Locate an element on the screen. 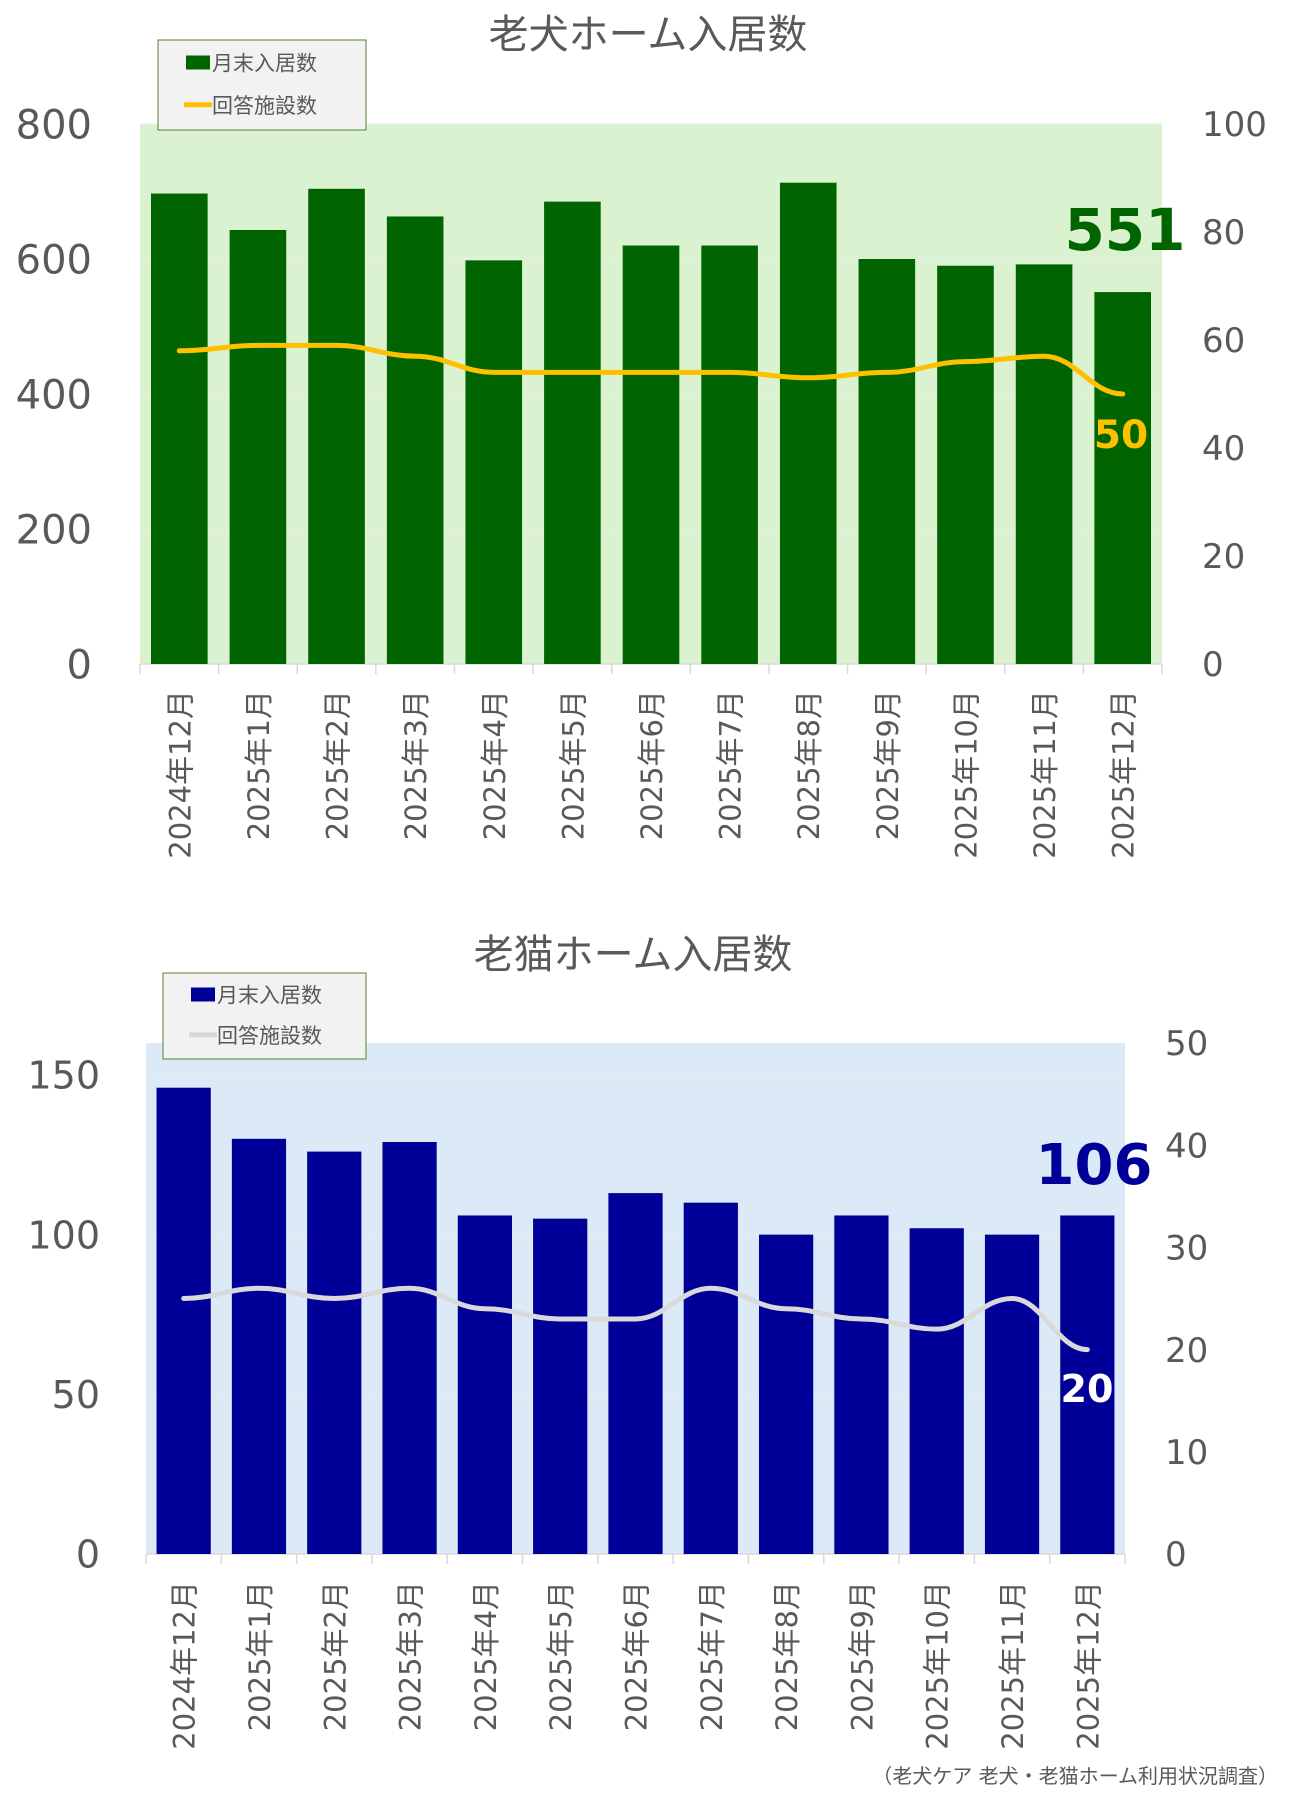  y-right-tick-label: 100 is located at coordinates (1234, 125).